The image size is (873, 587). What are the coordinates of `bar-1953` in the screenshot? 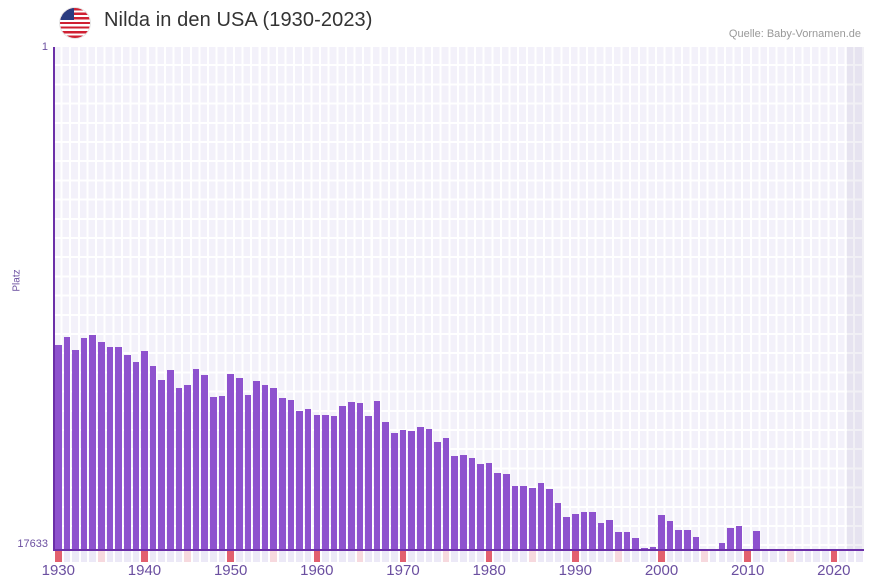 It's located at (256, 466).